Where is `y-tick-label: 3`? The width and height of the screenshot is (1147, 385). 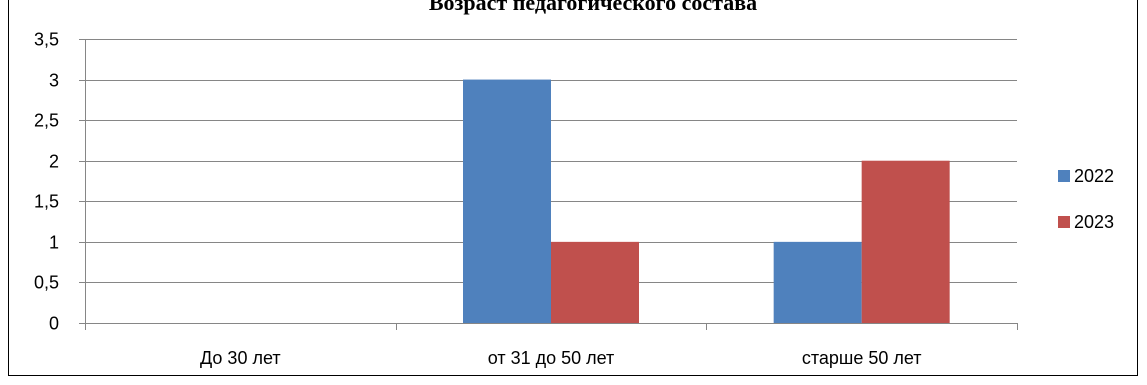 y-tick-label: 3 is located at coordinates (54, 81).